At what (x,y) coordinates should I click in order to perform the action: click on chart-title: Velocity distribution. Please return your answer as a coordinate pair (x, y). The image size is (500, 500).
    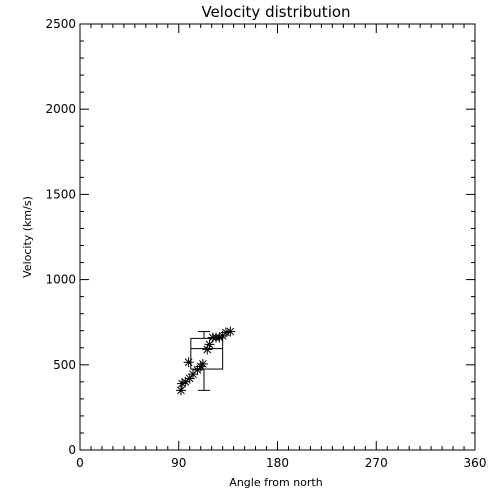
    Looking at the image, I should click on (275, 12).